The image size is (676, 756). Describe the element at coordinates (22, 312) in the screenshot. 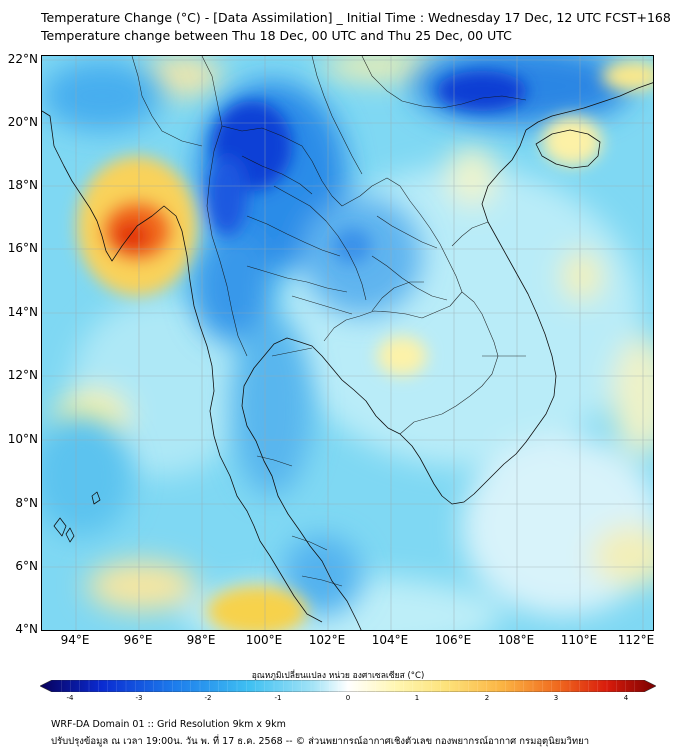

I see `lat-tick-label: 14°N` at that location.